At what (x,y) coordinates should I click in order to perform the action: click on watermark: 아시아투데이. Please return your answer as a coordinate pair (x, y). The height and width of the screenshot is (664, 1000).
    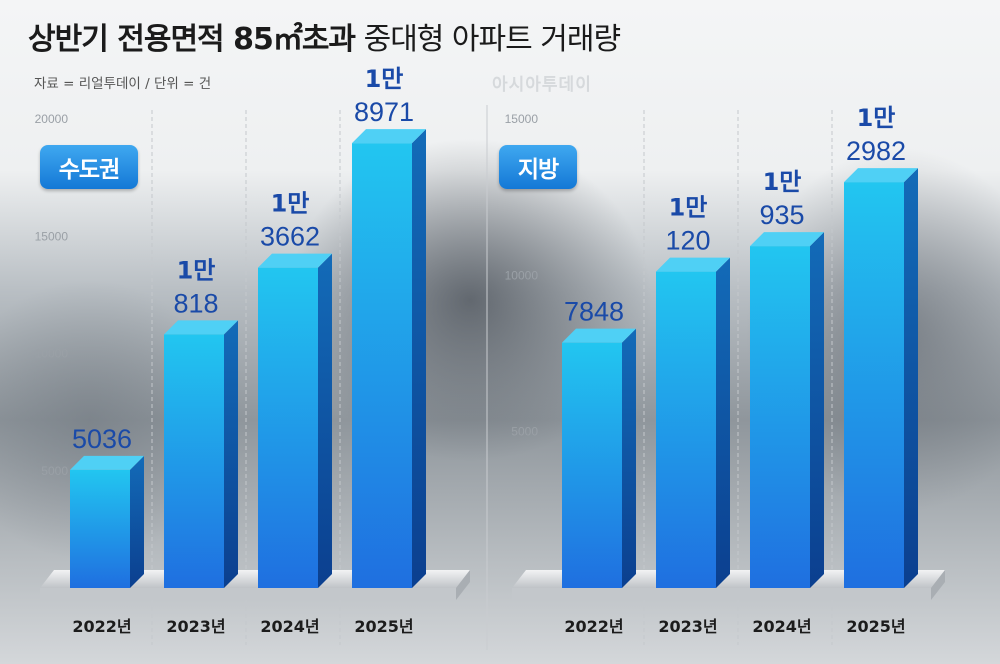
    Looking at the image, I should click on (542, 85).